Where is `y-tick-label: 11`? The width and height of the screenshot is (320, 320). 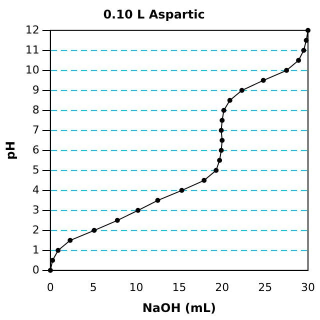
y-tick-label: 11 is located at coordinates (32, 49).